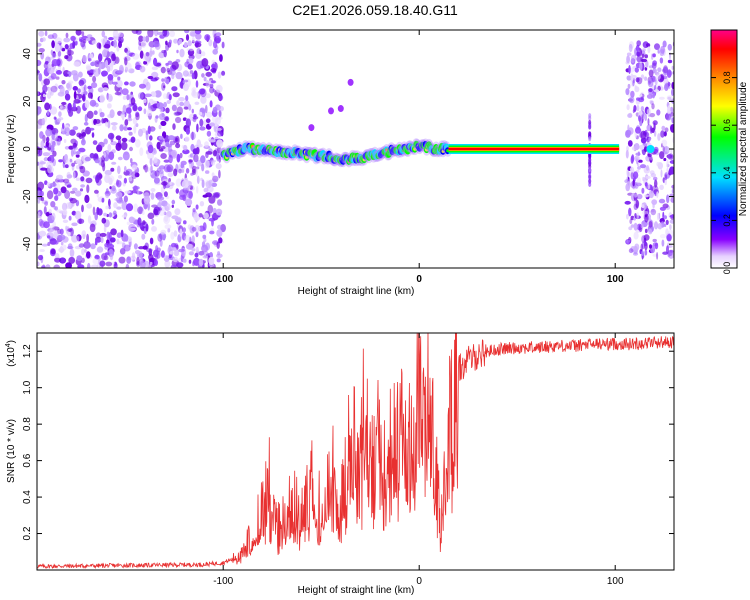 The height and width of the screenshot is (600, 750). What do you see at coordinates (534, 149) in the screenshot?
I see `carrier-band-core` at bounding box center [534, 149].